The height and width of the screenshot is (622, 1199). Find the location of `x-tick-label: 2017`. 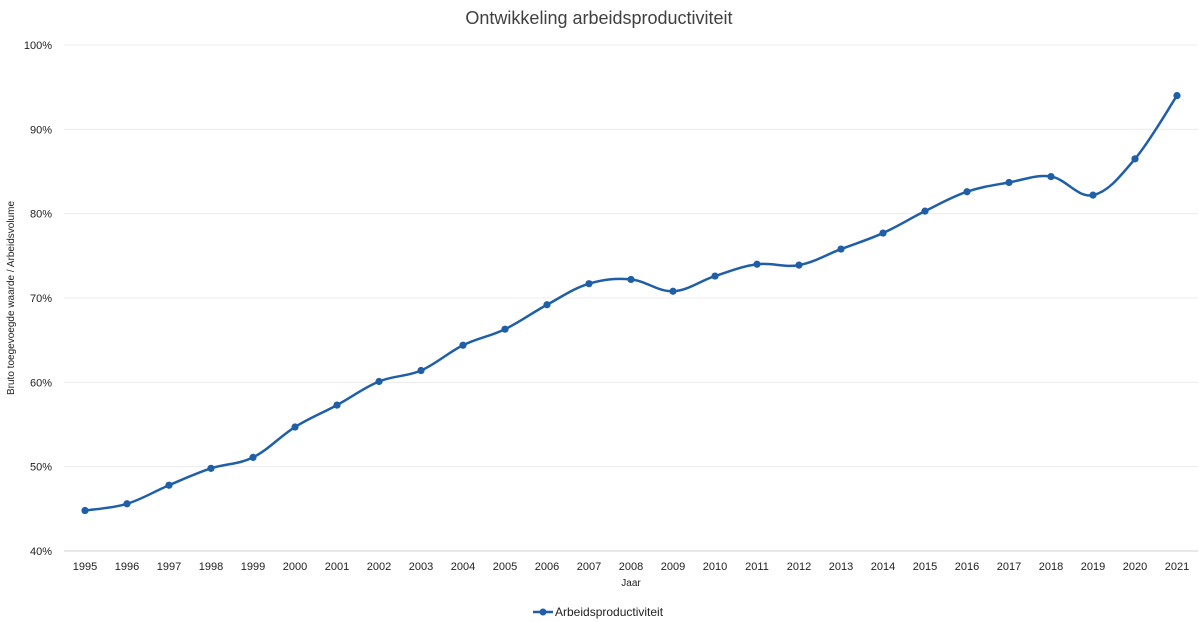

x-tick-label: 2017 is located at coordinates (1009, 567).